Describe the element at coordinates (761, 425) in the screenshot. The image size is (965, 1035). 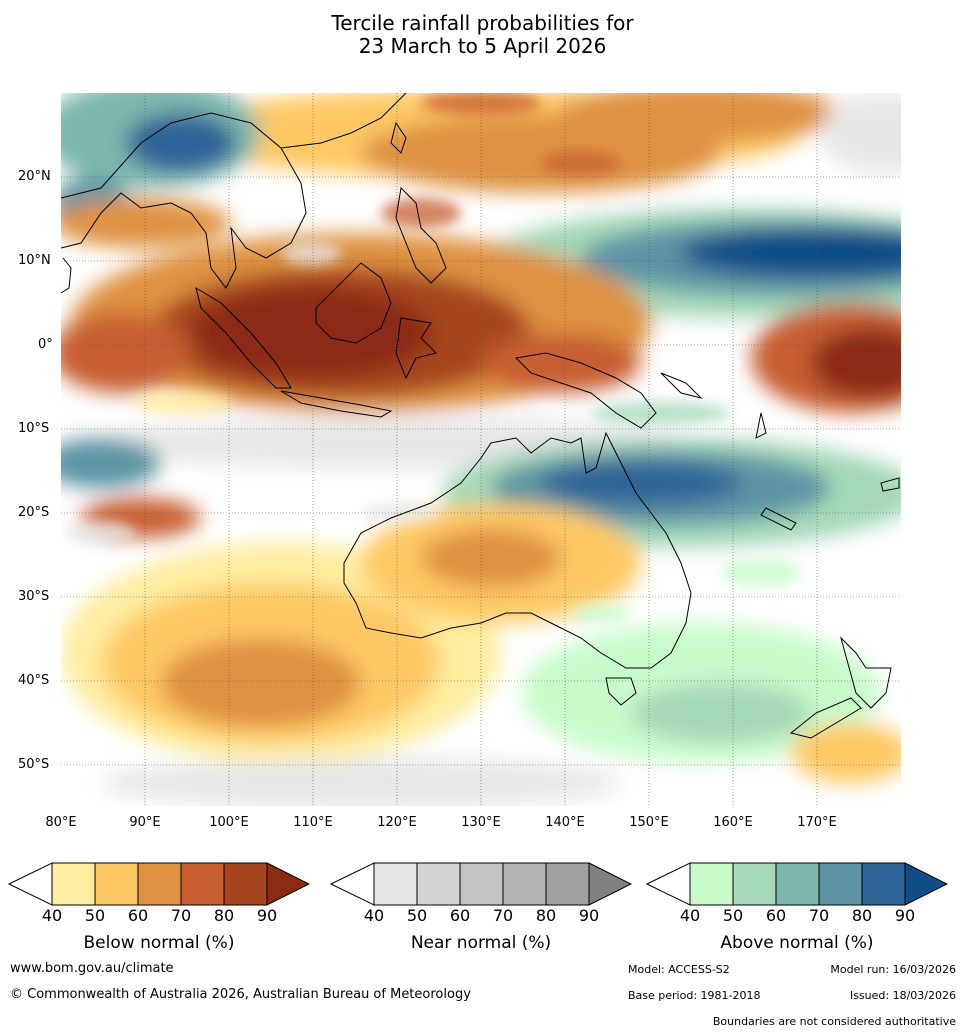
I see `vanuatu-coastline` at that location.